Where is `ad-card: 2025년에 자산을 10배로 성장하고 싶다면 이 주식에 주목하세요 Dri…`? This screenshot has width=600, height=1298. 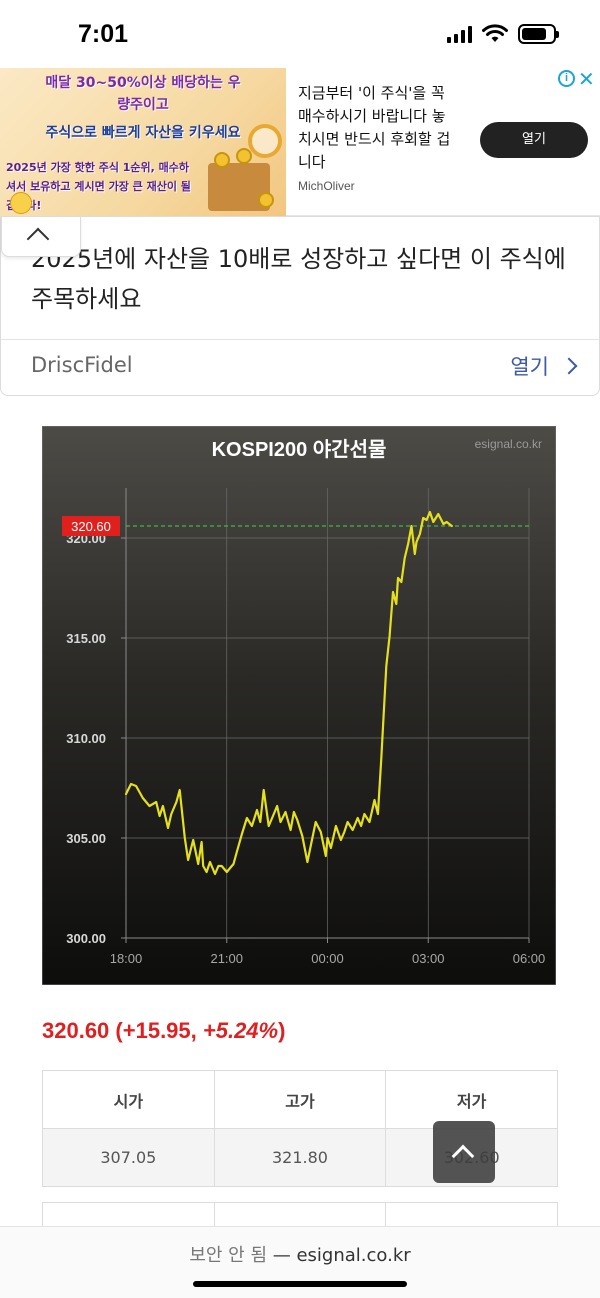
ad-card: 2025년에 자산을 10배로 성장하고 싶다면 이 주식에 주목하세요 Dri… is located at coordinates (300, 306).